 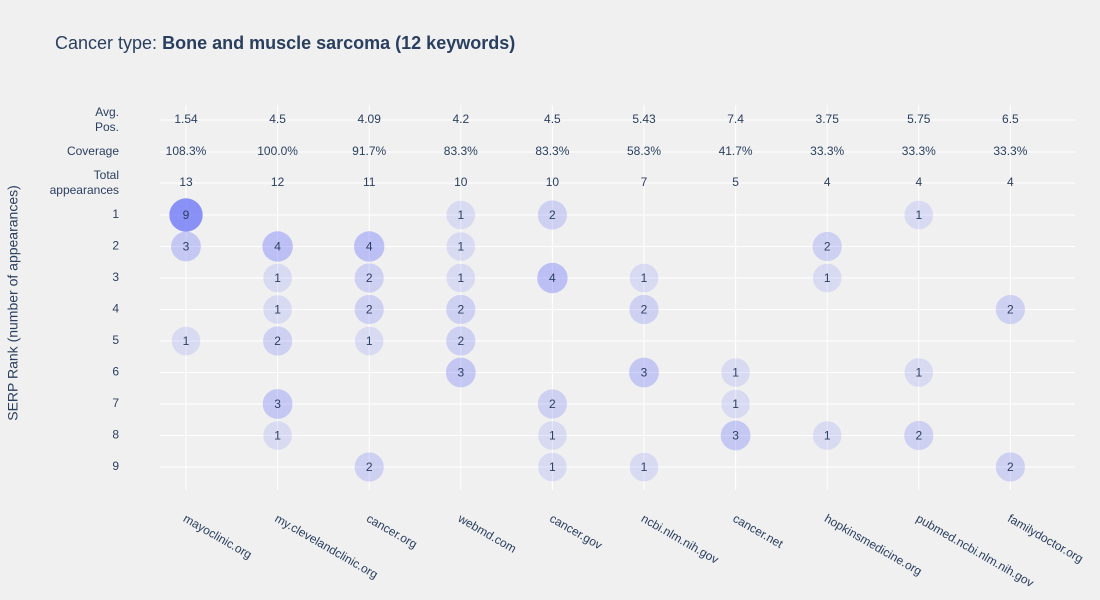 What do you see at coordinates (487, 533) in the screenshot?
I see `x-tick-label: webmd.com` at bounding box center [487, 533].